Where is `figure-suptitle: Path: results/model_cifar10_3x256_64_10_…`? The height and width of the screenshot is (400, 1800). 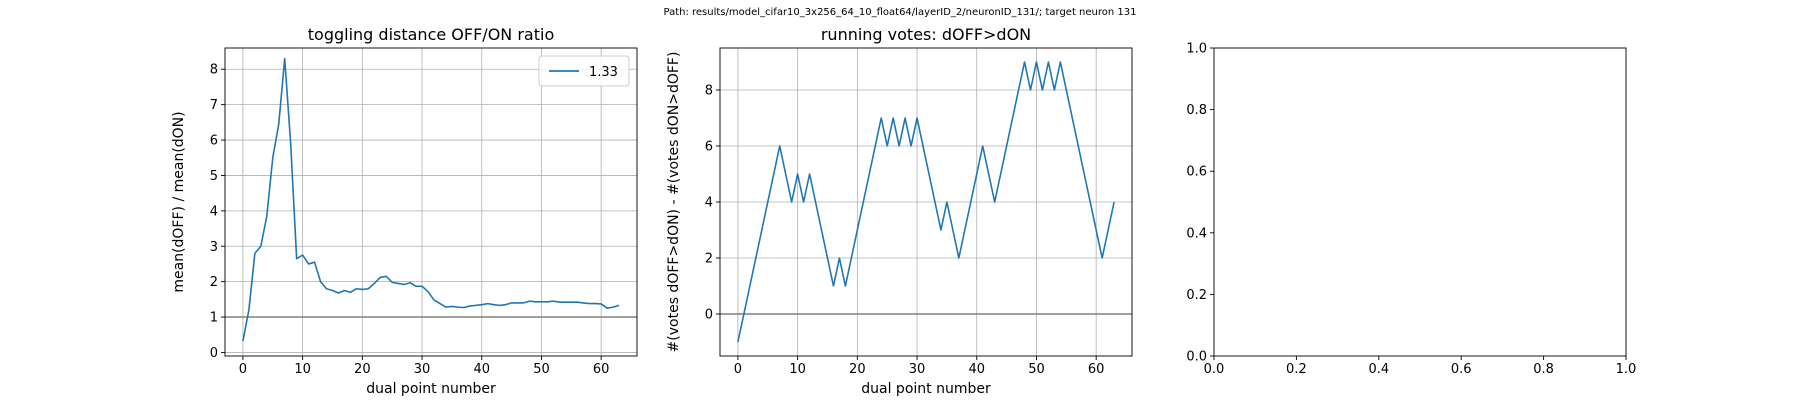 figure-suptitle: Path: results/model_cifar10_3x256_64_10_… is located at coordinates (900, 12).